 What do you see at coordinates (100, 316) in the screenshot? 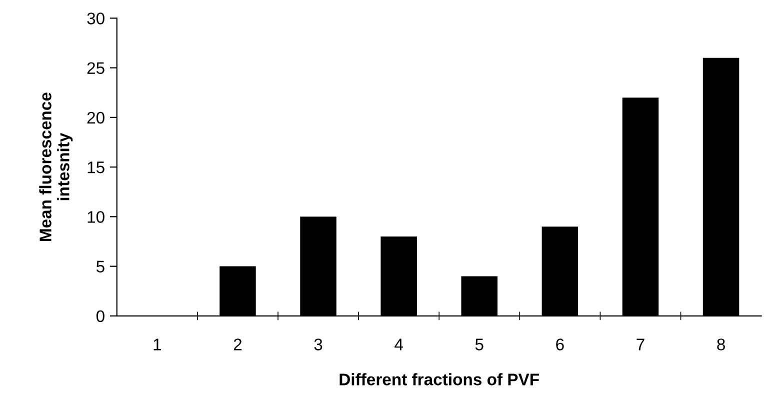
I see `y-tick-label: 0` at bounding box center [100, 316].